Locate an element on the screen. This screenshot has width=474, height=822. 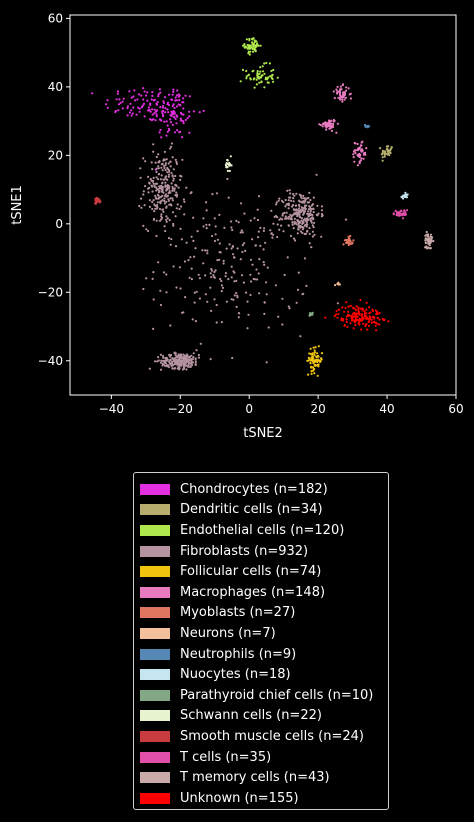
legend-entry: Dendritic cells (n=34) is located at coordinates (264, 510).